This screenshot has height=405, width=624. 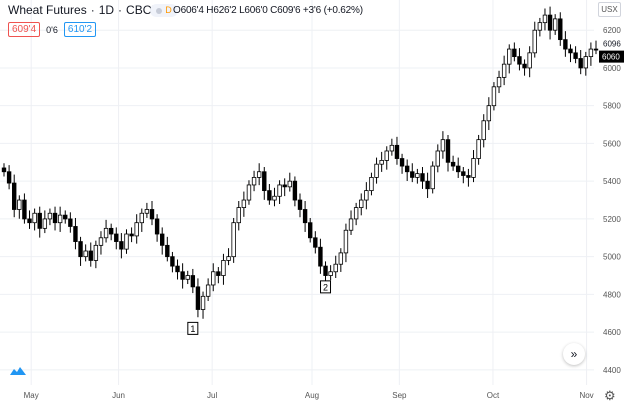 What do you see at coordinates (612, 106) in the screenshot?
I see `y-tick-label: 5800` at bounding box center [612, 106].